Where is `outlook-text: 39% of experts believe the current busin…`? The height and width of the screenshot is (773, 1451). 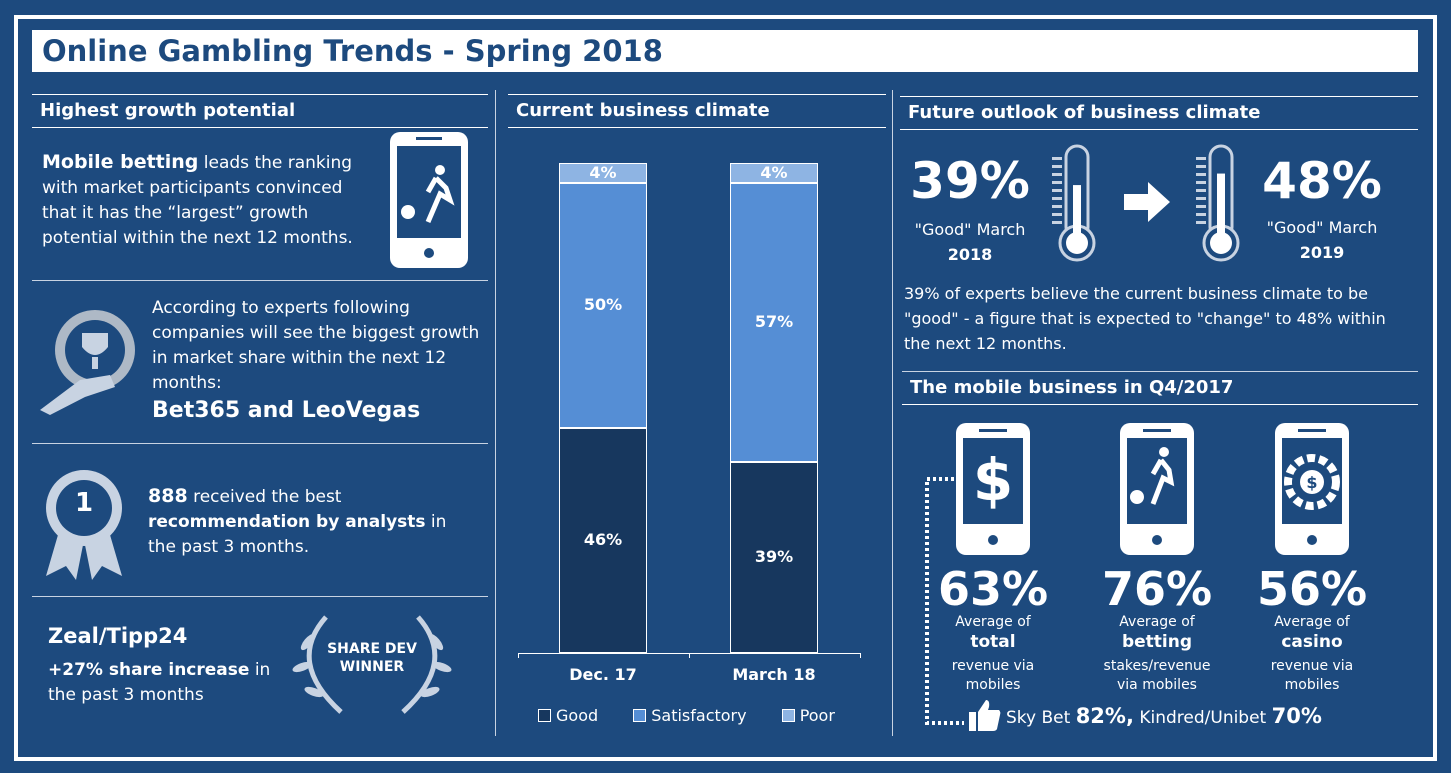
outlook-text: 39% of experts believe the current busin… is located at coordinates (1145, 318).